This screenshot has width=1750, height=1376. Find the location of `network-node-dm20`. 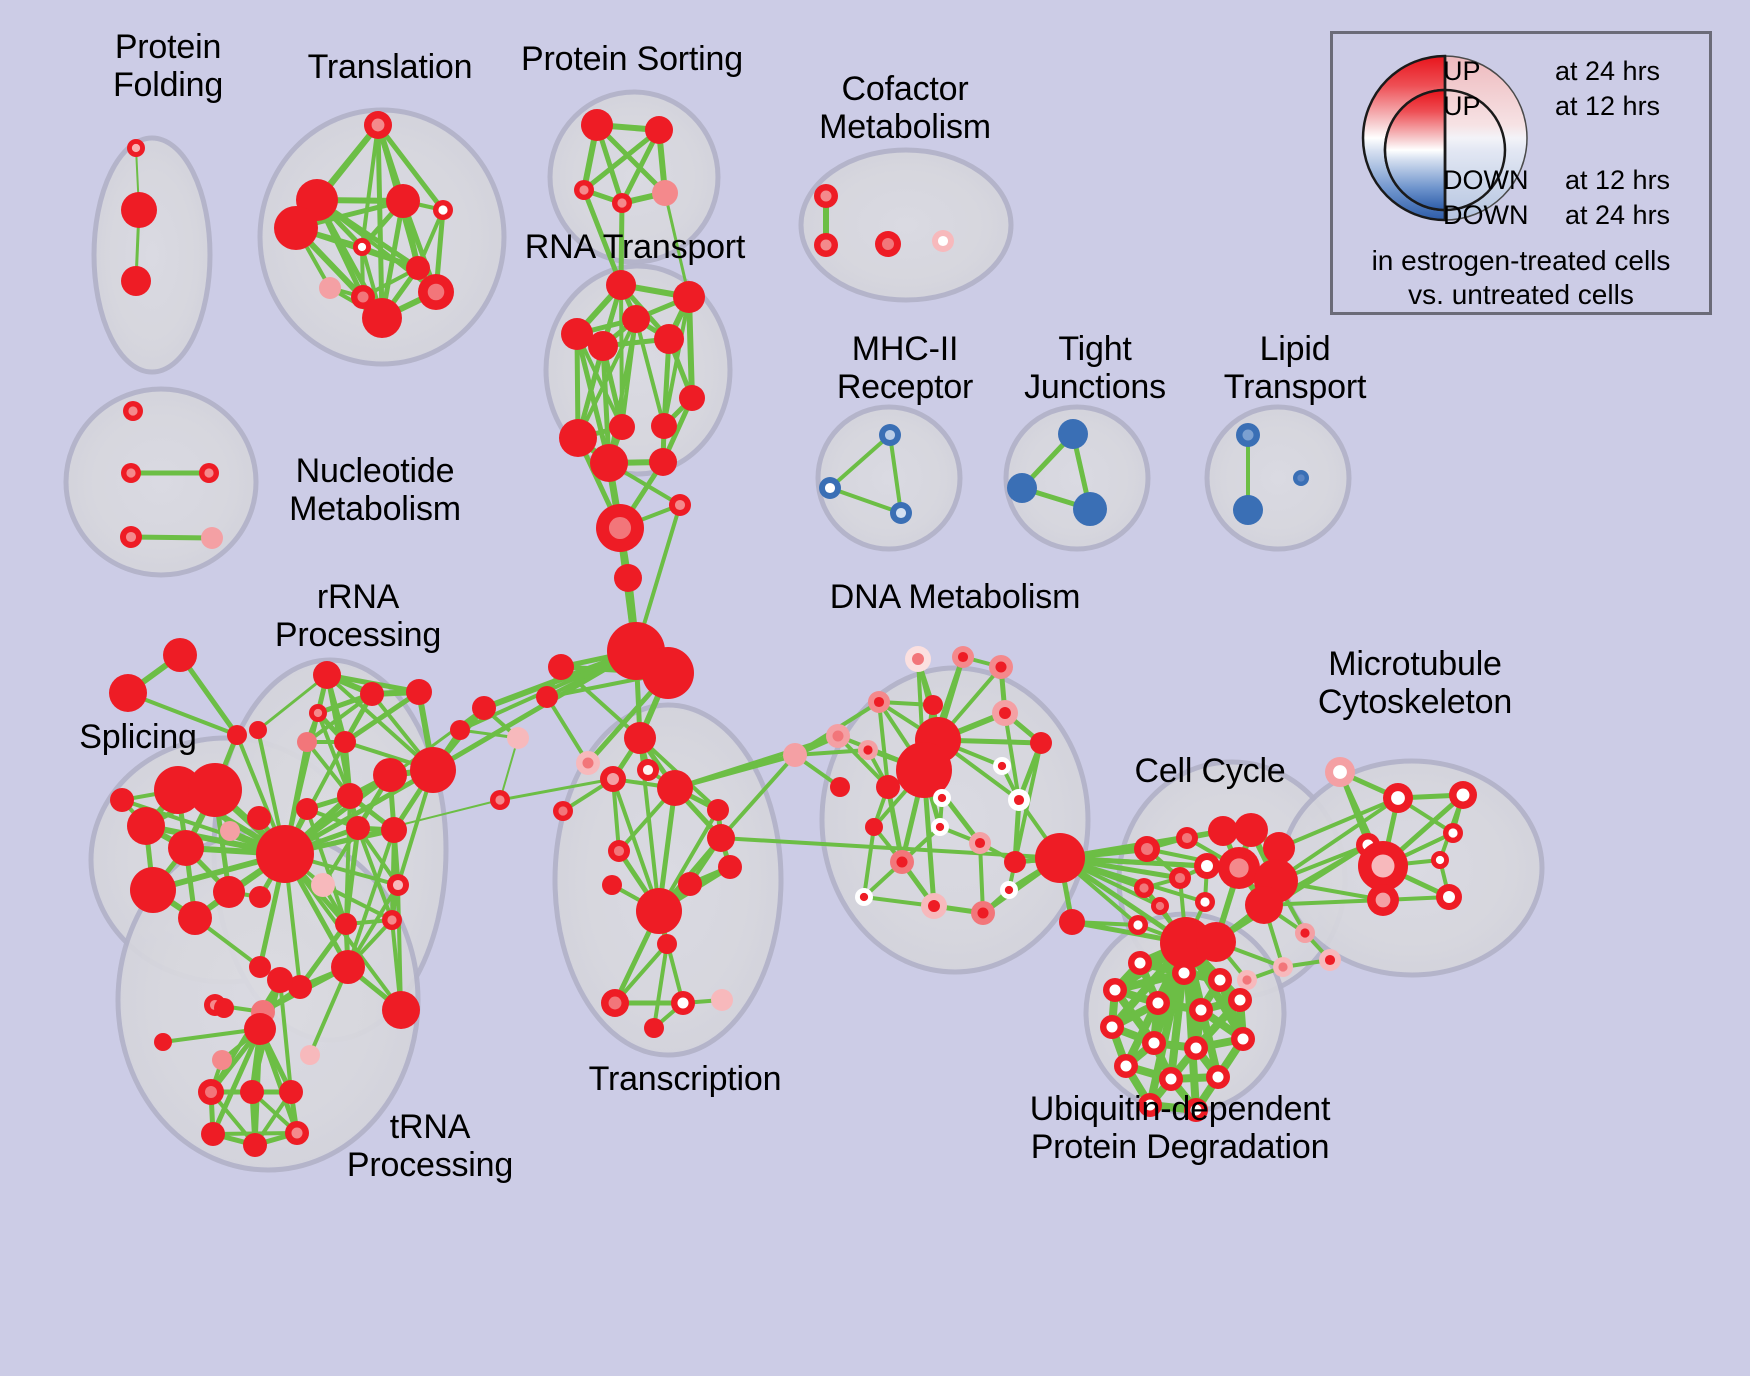

network-node-dm20 is located at coordinates (1015, 862).